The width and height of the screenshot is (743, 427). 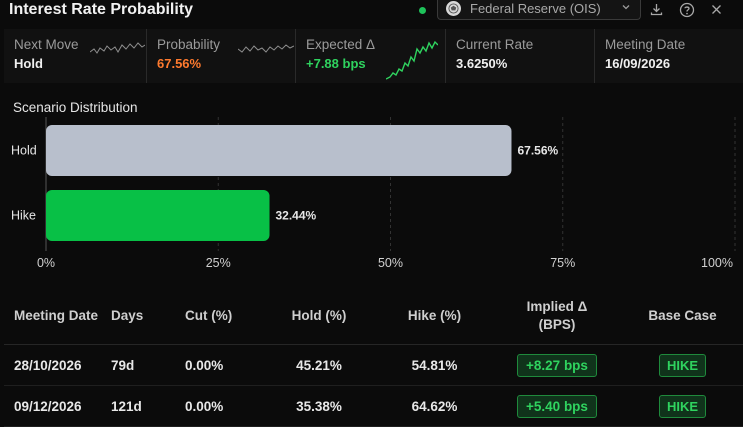 What do you see at coordinates (716, 9) in the screenshot?
I see `close-icon` at bounding box center [716, 9].